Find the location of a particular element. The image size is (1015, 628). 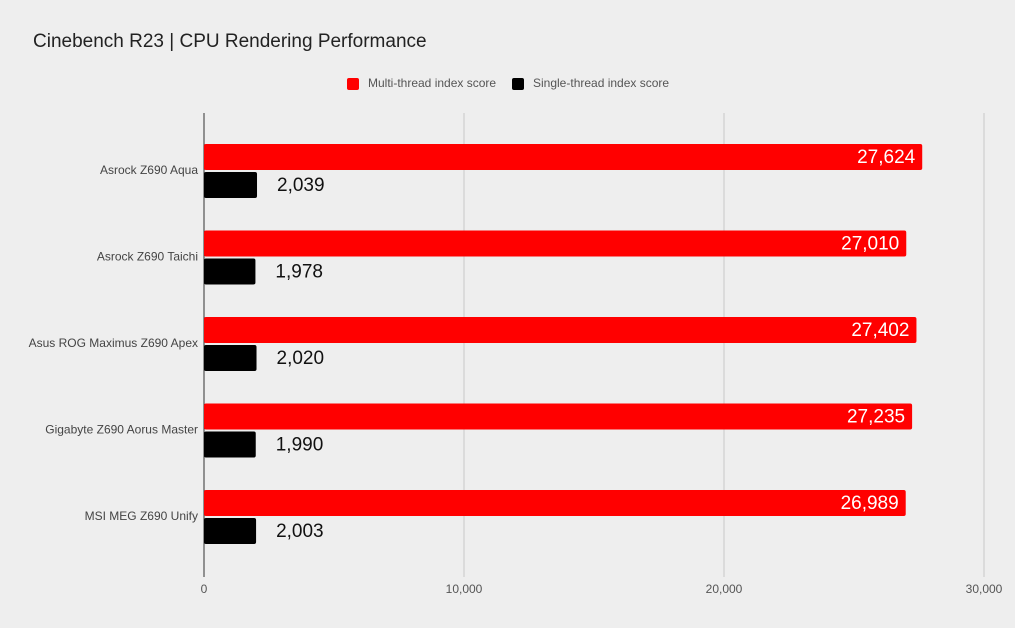

y-tick-label: MSI MEG Z690 Unify is located at coordinates (141, 516).